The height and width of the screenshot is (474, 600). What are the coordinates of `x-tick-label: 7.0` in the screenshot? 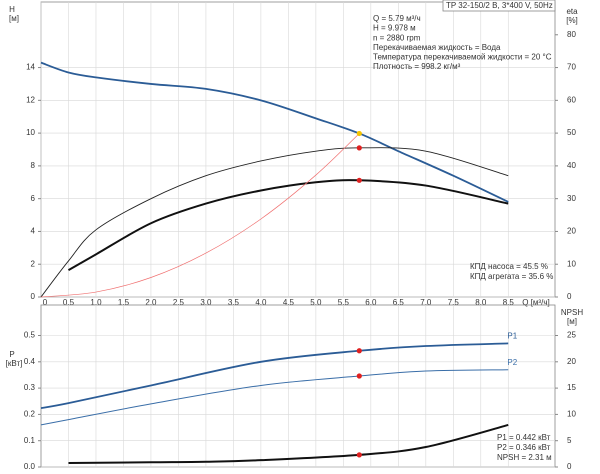 It's located at (426, 302).